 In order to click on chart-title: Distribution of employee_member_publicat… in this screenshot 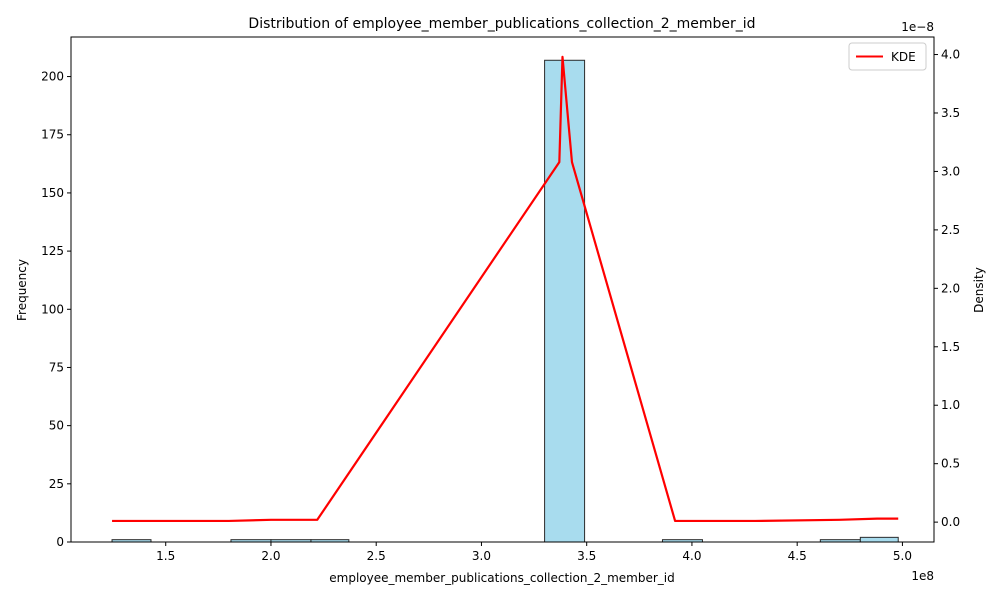, I will do `click(501, 24)`.